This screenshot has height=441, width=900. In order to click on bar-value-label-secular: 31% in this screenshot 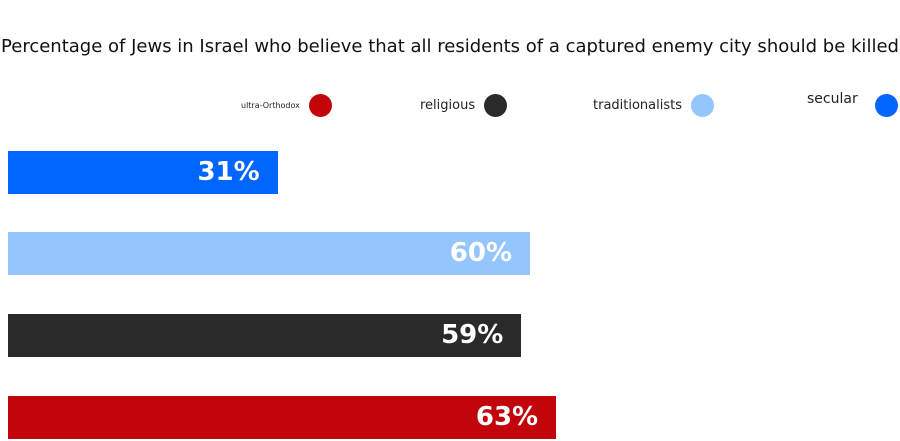, I will do `click(228, 172)`.